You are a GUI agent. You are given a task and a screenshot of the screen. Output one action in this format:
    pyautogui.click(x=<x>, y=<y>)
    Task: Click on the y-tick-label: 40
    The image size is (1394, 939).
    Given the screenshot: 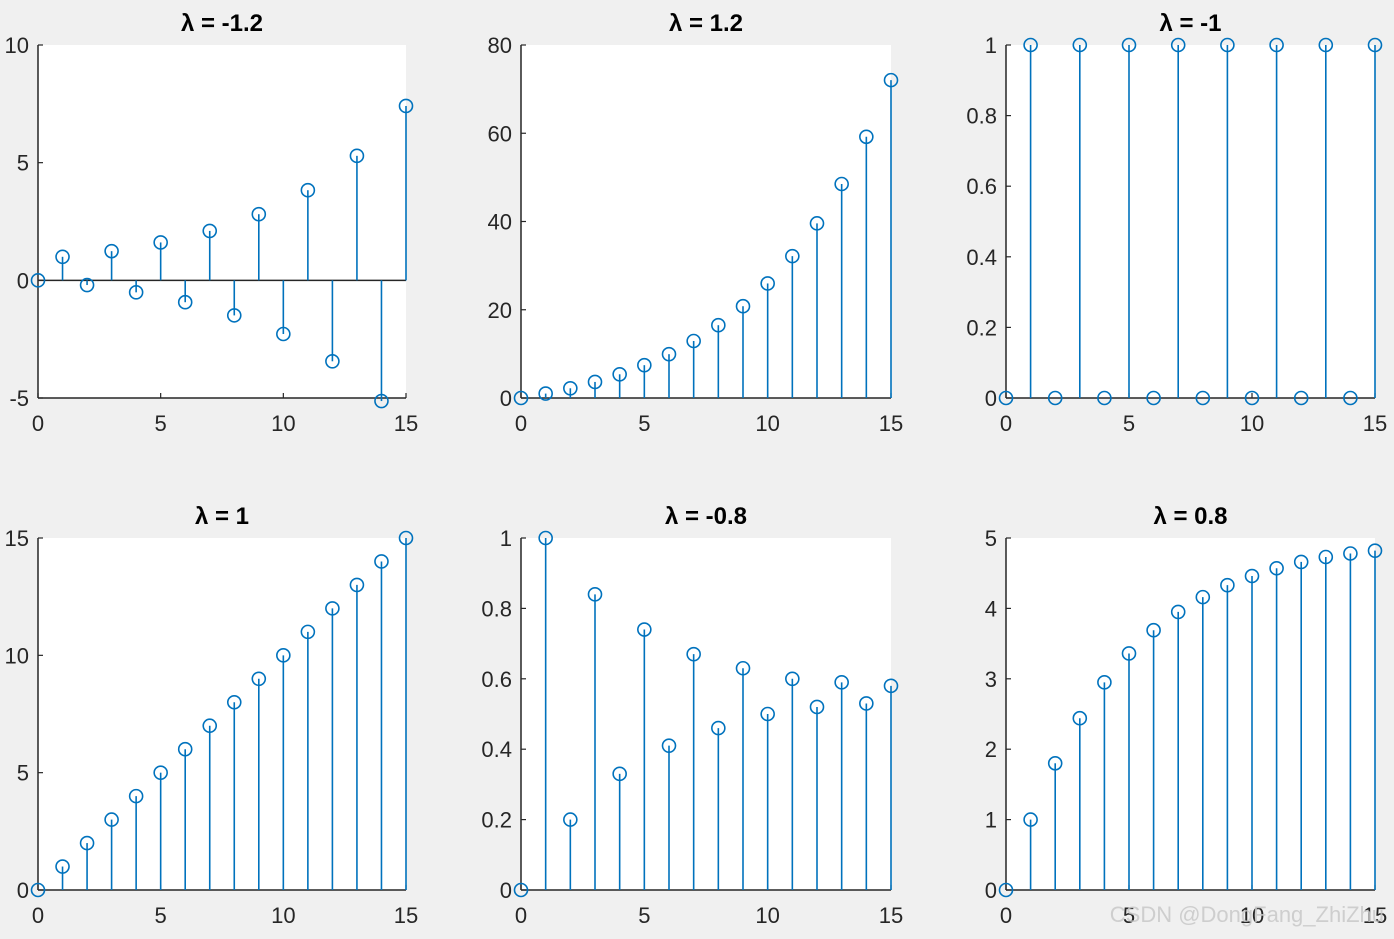 What is the action you would take?
    pyautogui.click(x=500, y=222)
    